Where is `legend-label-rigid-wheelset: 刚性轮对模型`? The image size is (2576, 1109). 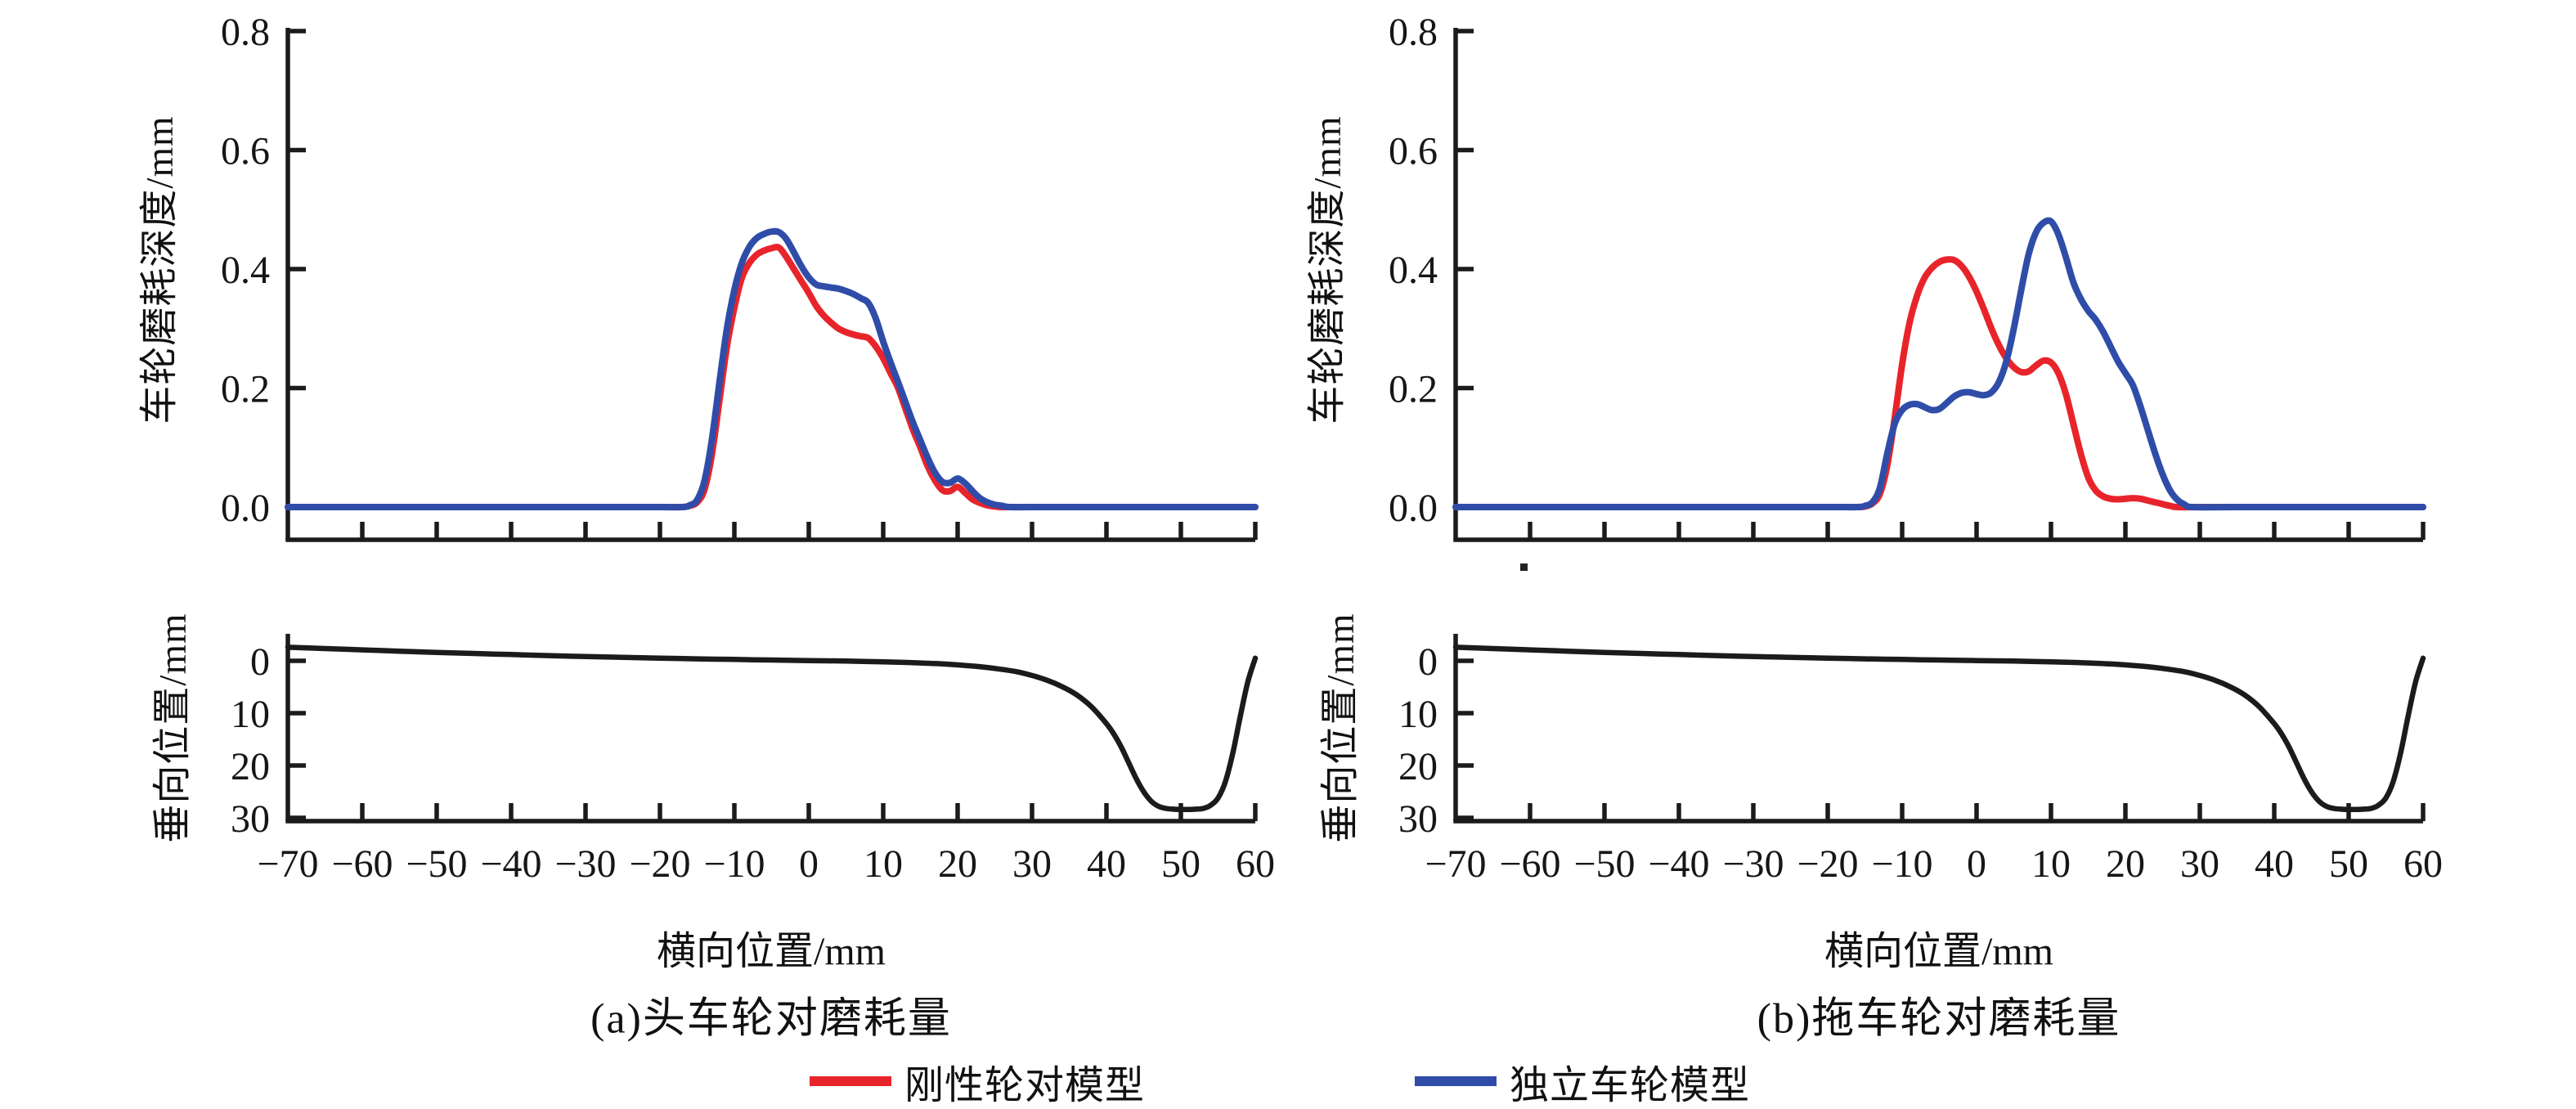
legend-label-rigid-wheelset: 刚性轮对模型 is located at coordinates (1025, 1085).